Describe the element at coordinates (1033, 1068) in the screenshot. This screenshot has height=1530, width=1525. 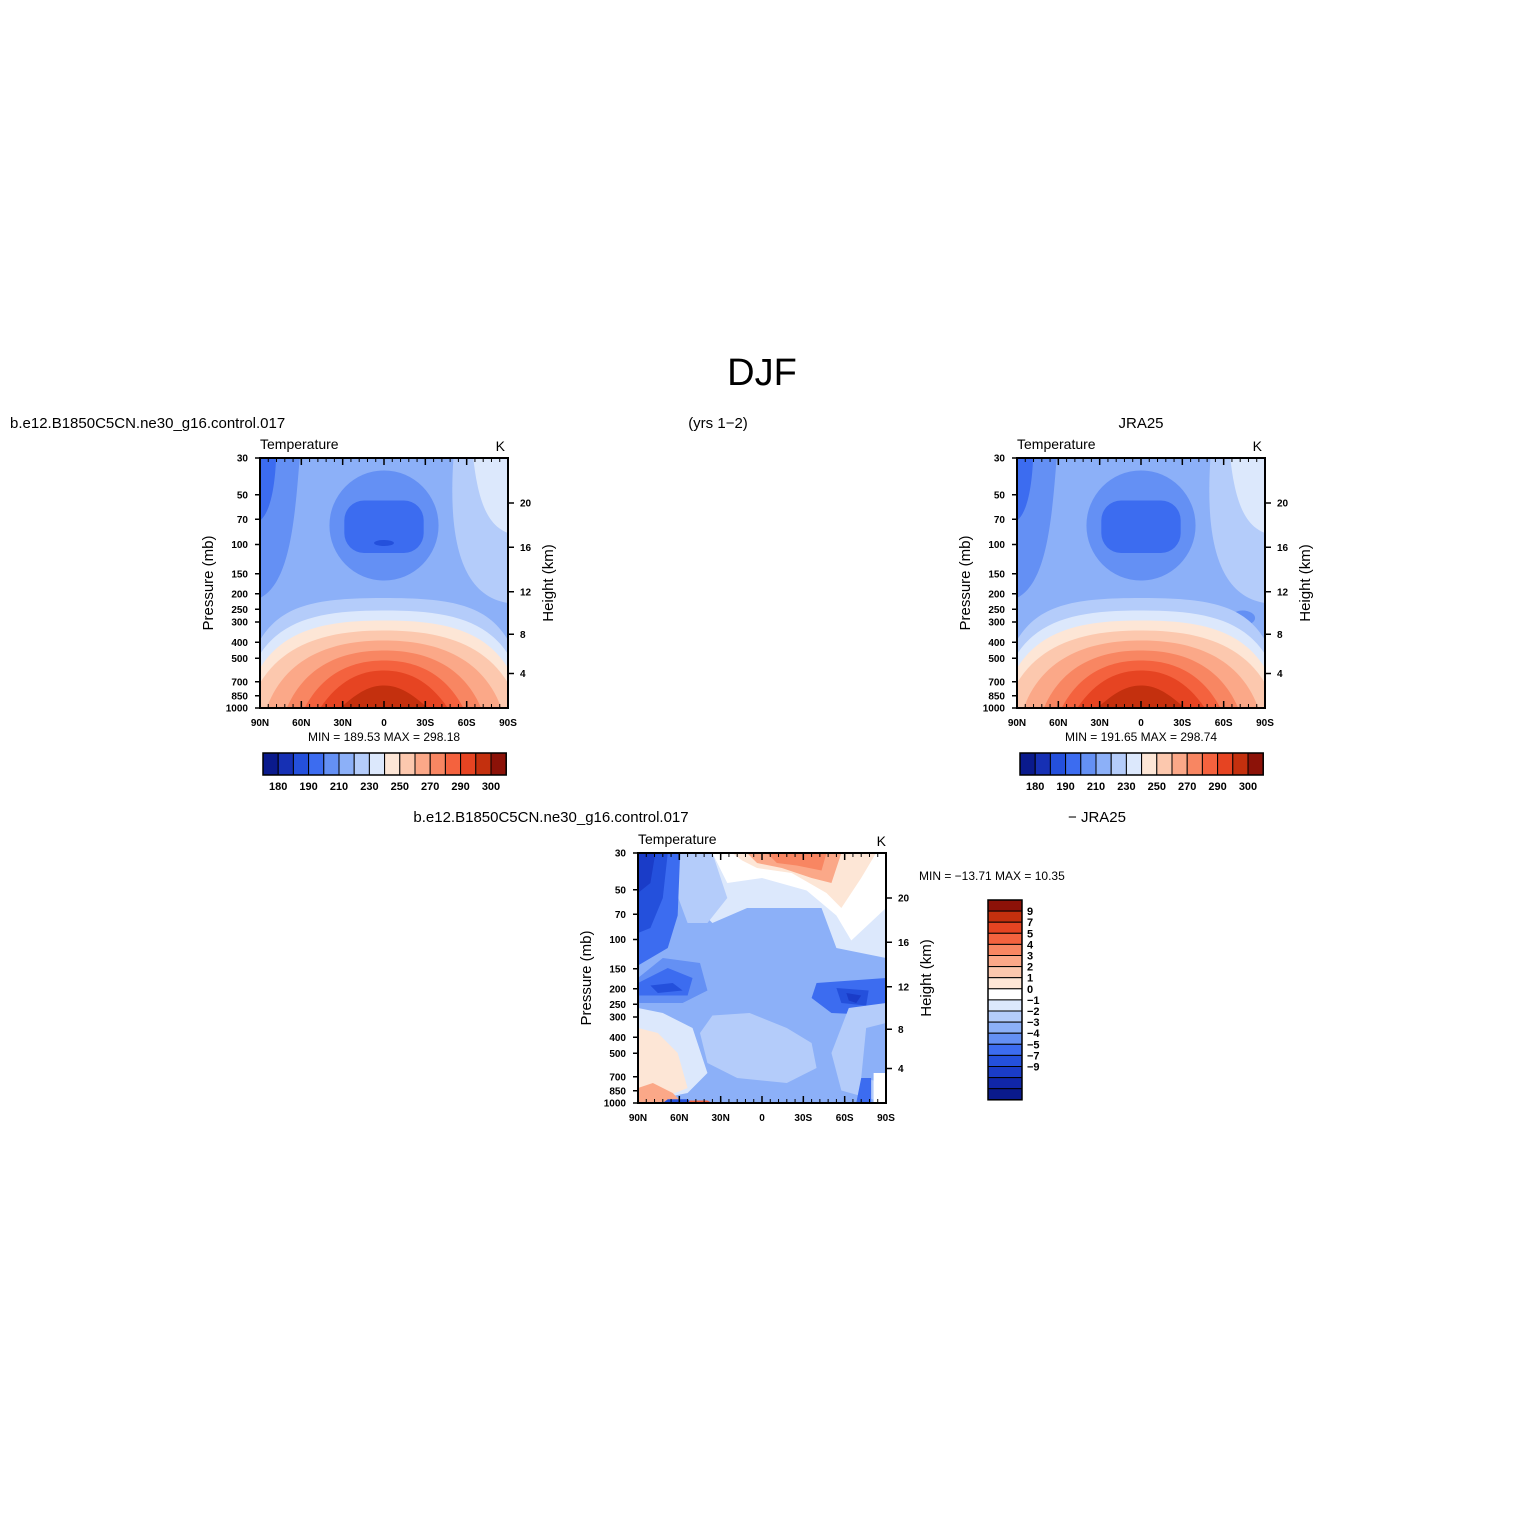
I see `colorbar-label: −9` at that location.